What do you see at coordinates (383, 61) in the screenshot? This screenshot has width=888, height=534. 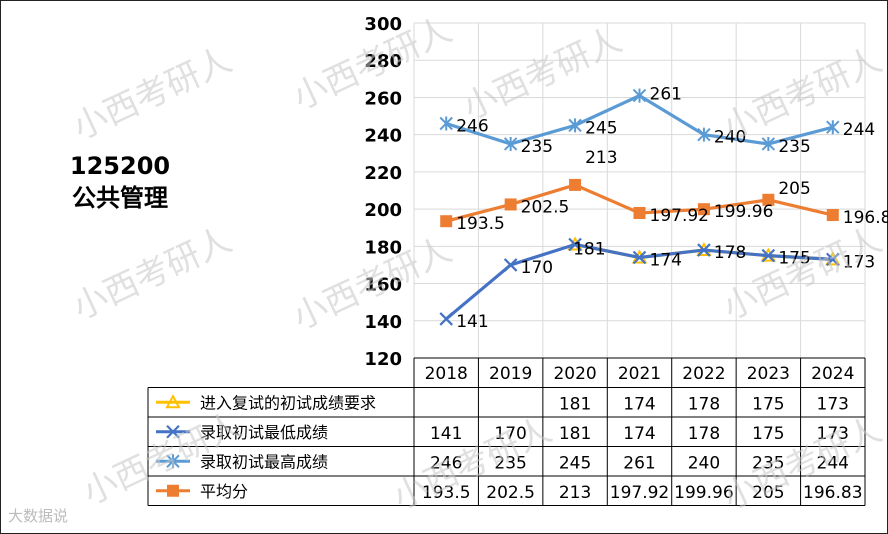 I see `y-tick-label: 280` at bounding box center [383, 61].